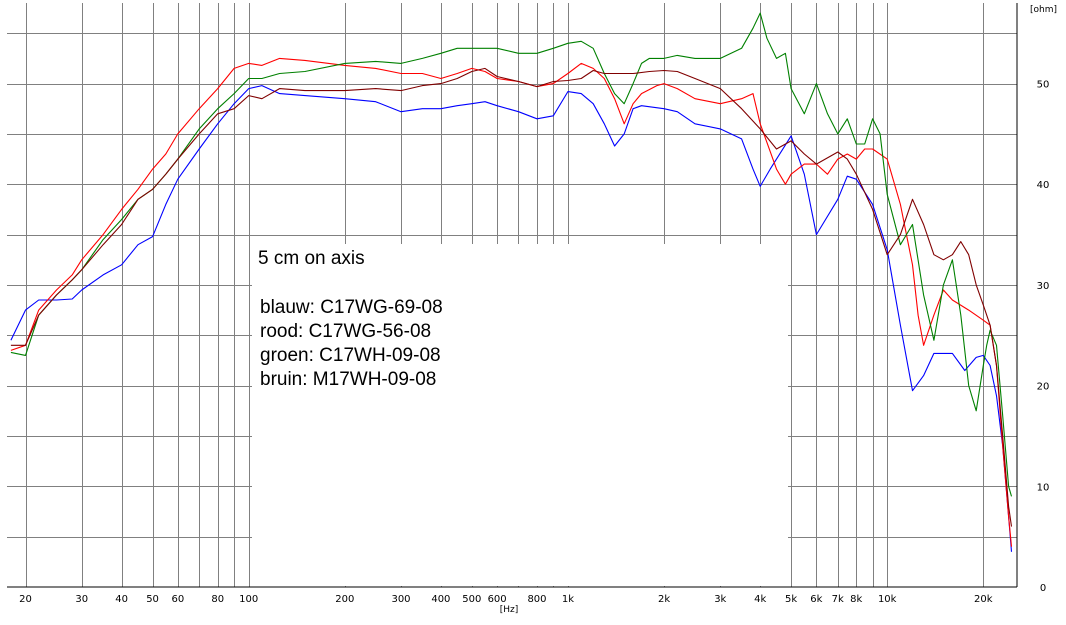  What do you see at coordinates (344, 599) in the screenshot?
I see `x-tick-label: 200` at bounding box center [344, 599].